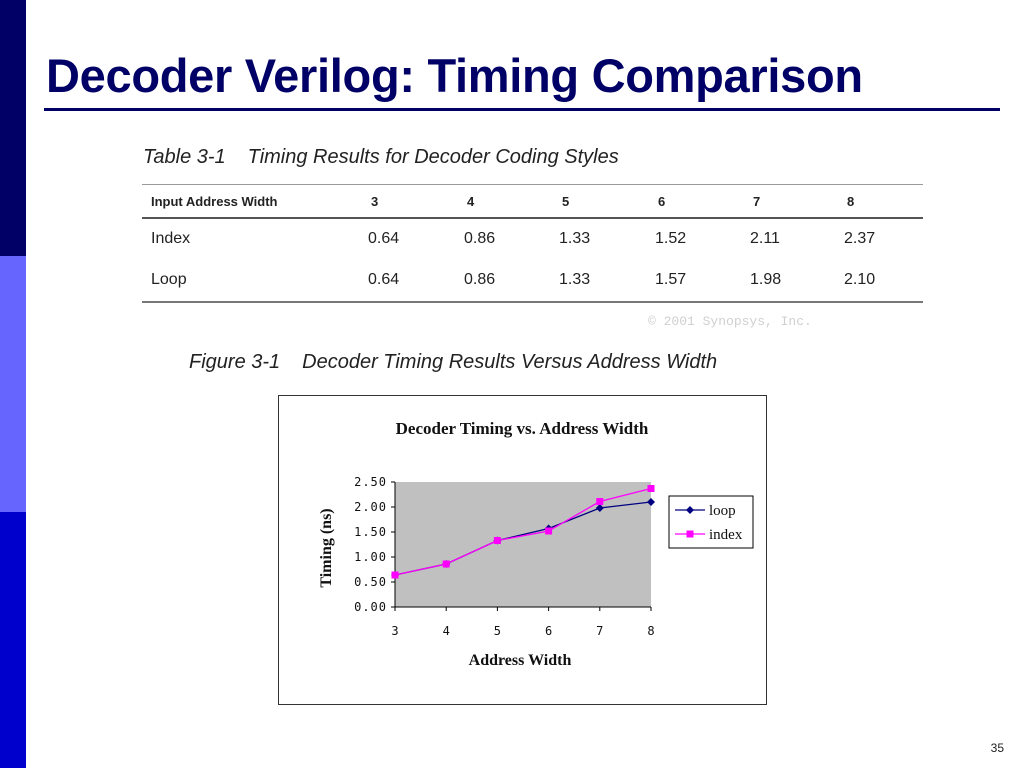 The height and width of the screenshot is (768, 1024). What do you see at coordinates (730, 321) in the screenshot?
I see `copyright-notice: © 2001 Synopsys, Inc.` at bounding box center [730, 321].